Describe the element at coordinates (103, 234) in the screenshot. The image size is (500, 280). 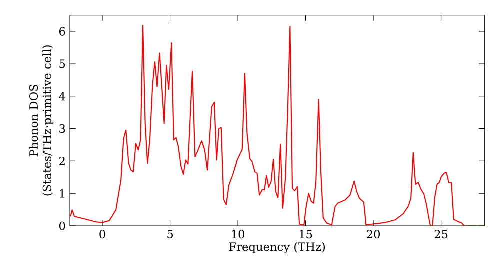
I see `x-tick-label: 0` at that location.